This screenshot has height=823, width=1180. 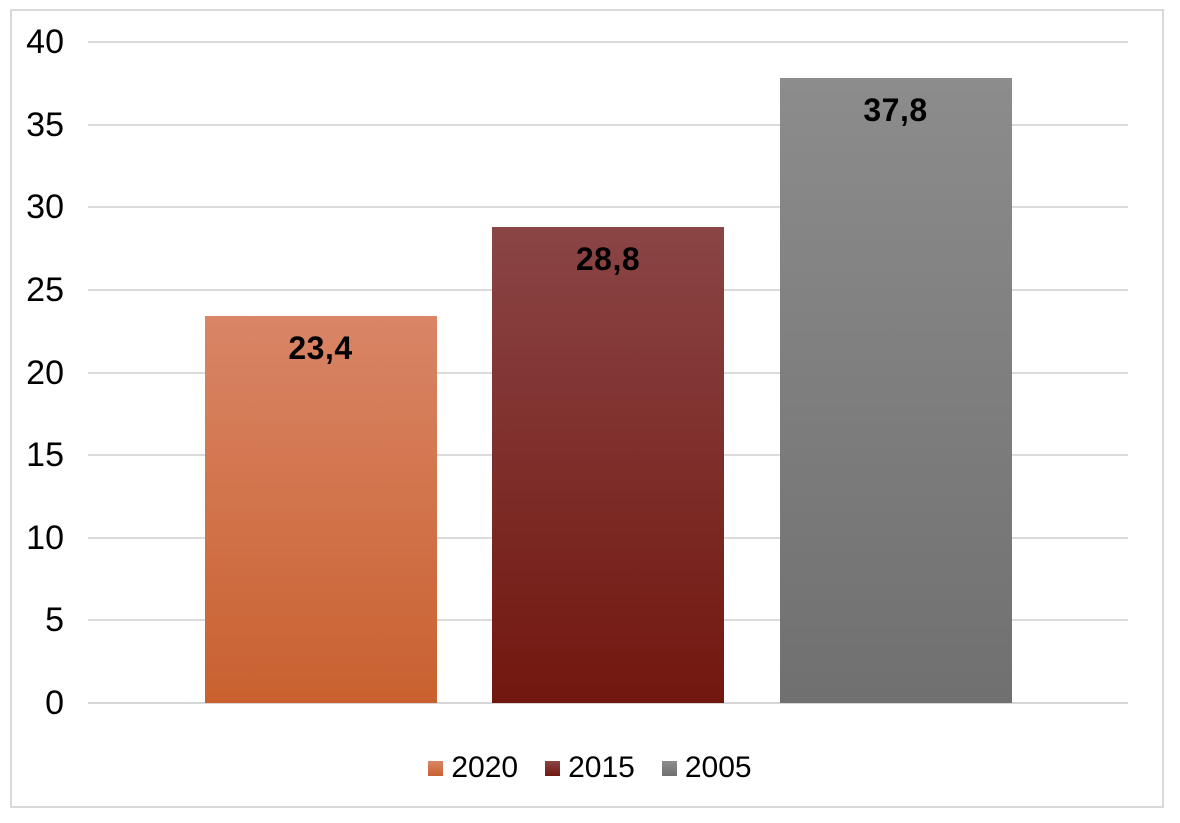 I want to click on bar-2015: 28,8, so click(x=608, y=465).